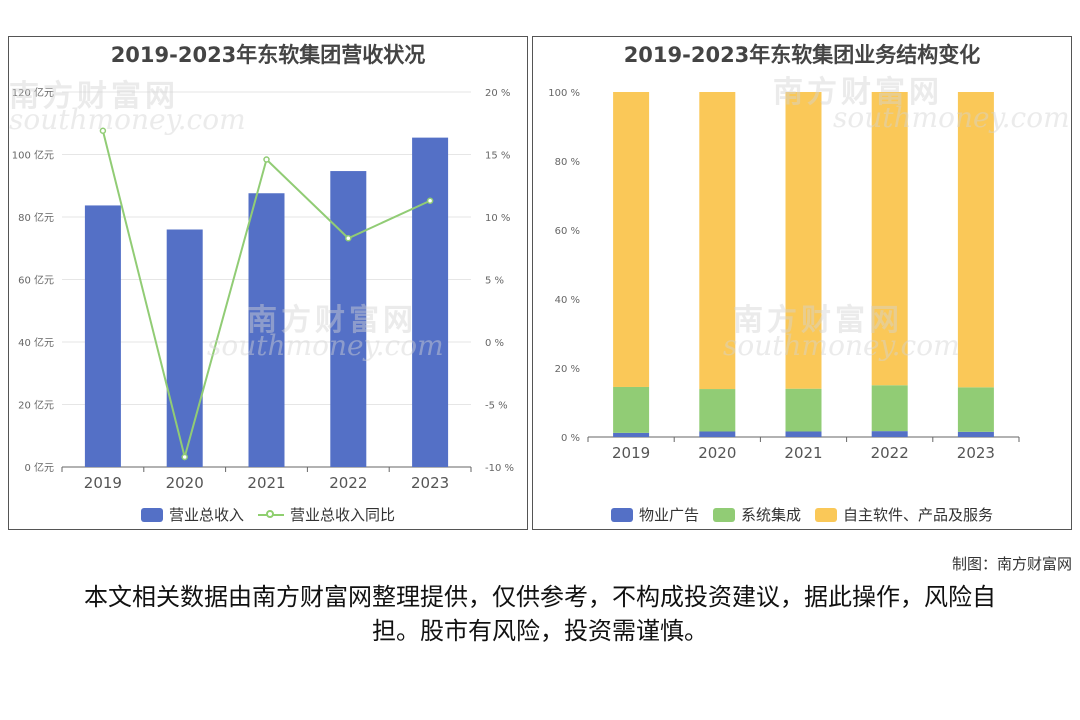  Describe the element at coordinates (36, 280) in the screenshot. I see `y-left-tick-label: 60 亿元` at that location.